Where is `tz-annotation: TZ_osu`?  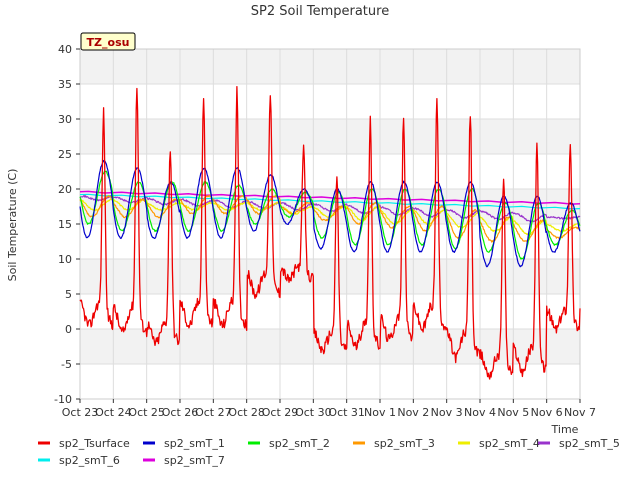
tz-annotation: TZ_osu is located at coordinates (108, 41).